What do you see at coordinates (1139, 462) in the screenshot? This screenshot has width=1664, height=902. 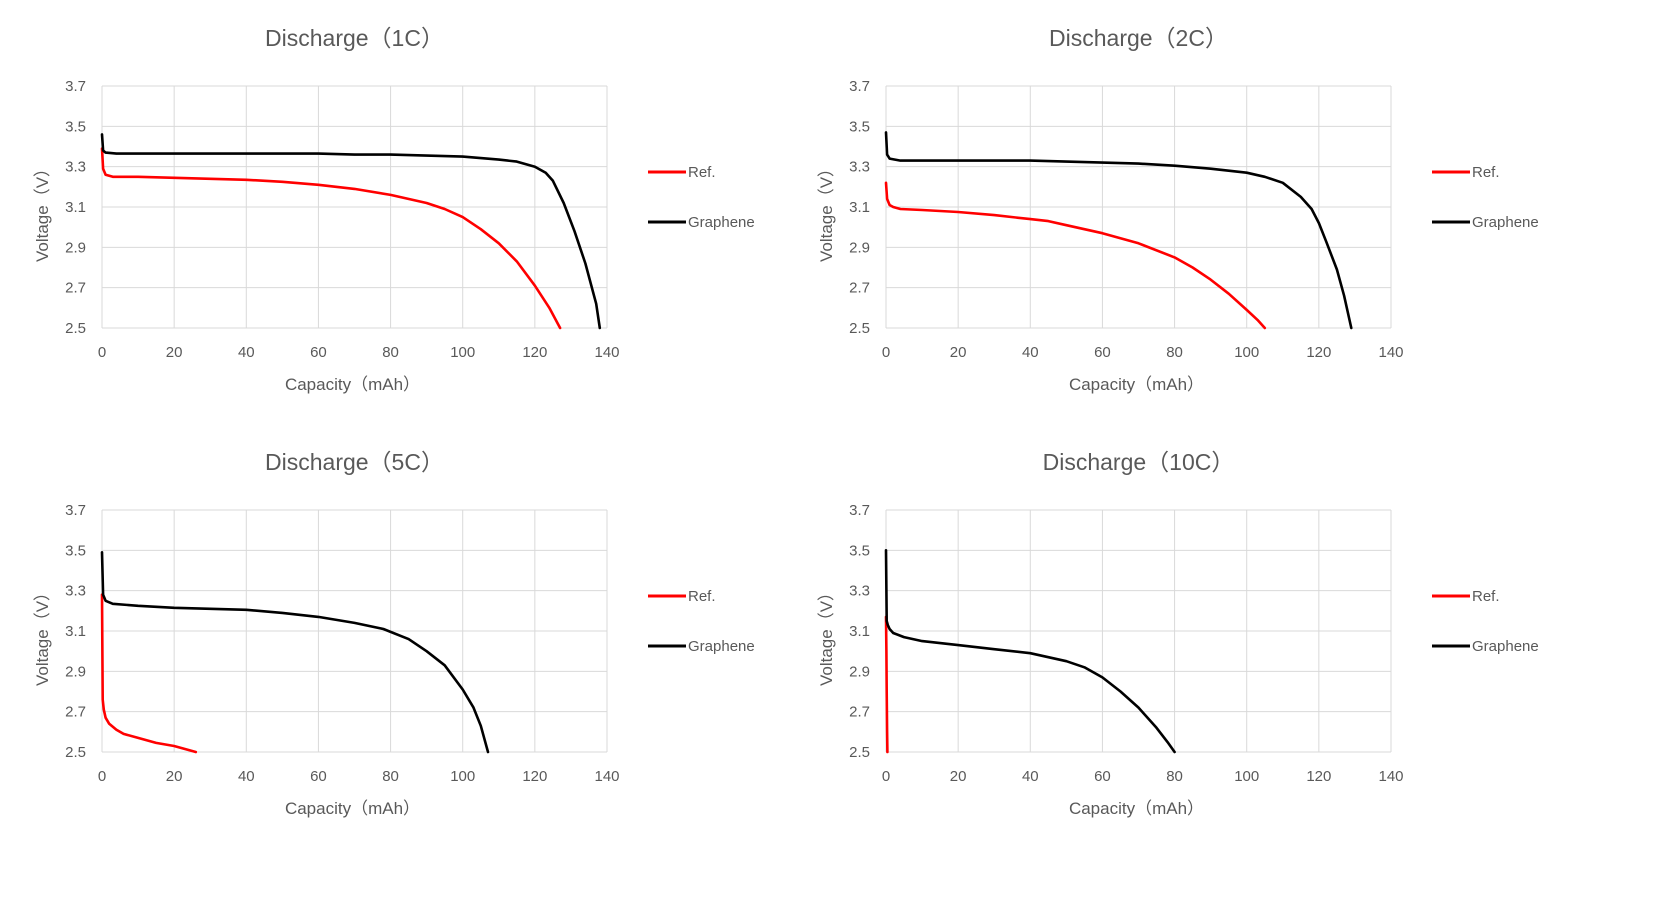 I see `chart-title: Discharge（10C）` at bounding box center [1139, 462].